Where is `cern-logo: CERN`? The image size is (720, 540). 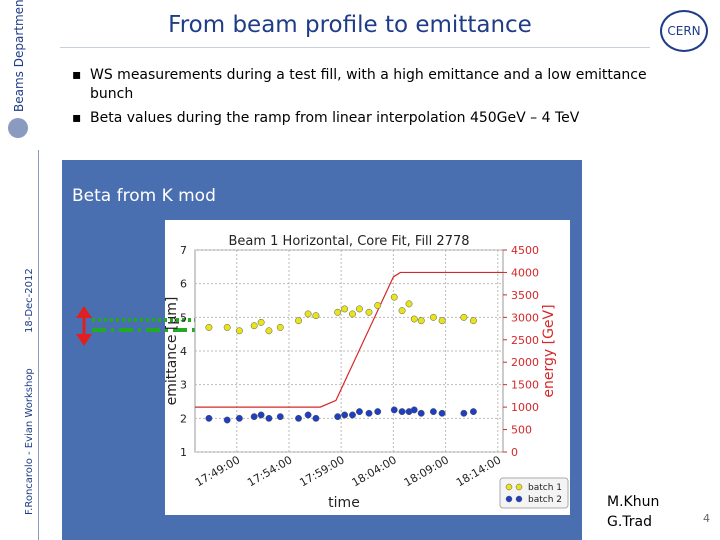 cern-logo: CERN is located at coordinates (684, 31).